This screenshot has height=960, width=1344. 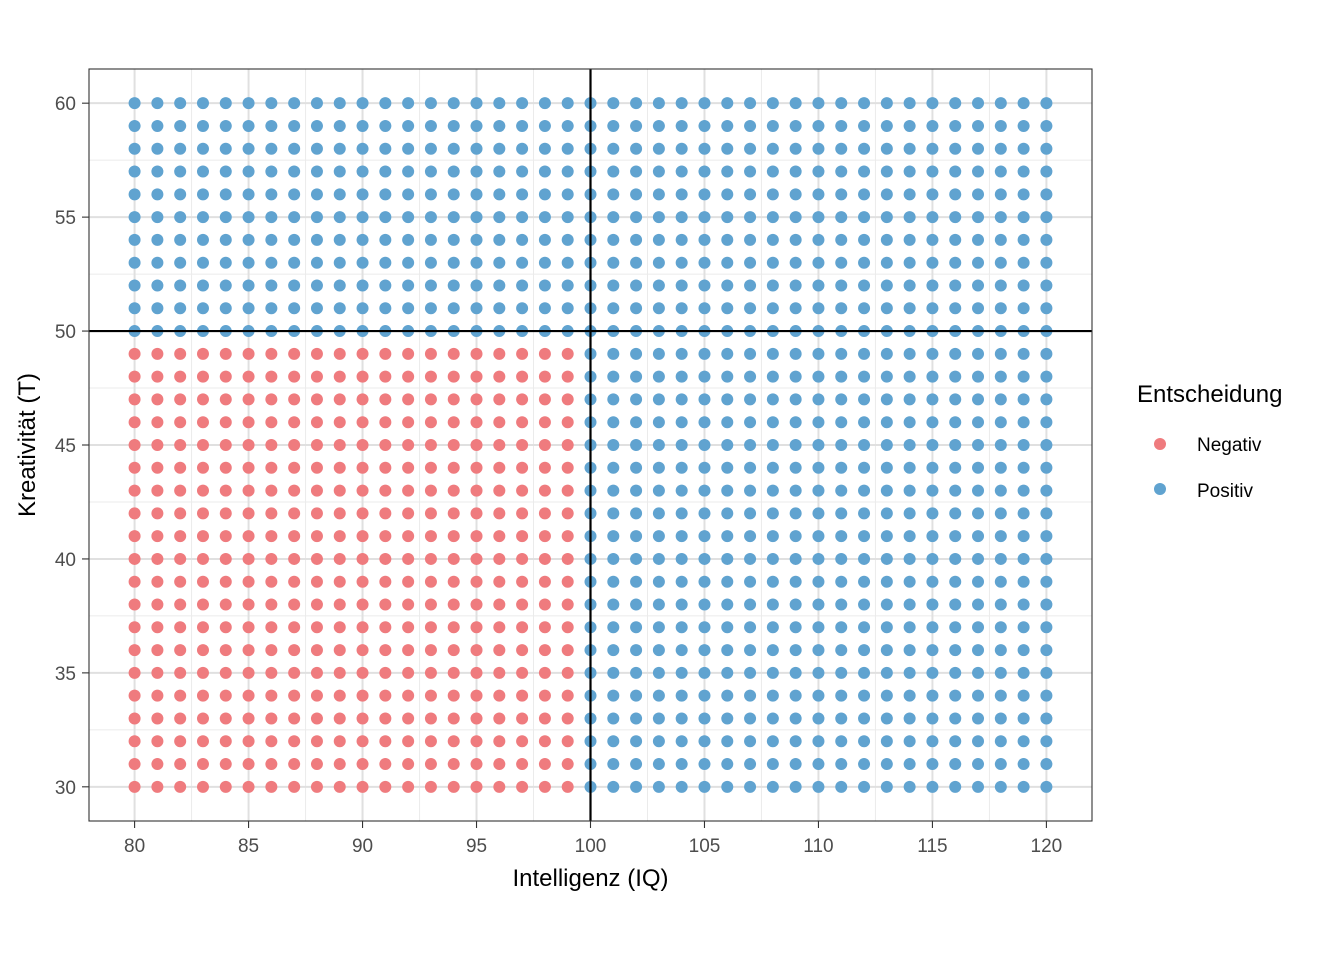 What do you see at coordinates (476, 846) in the screenshot?
I see `x-tick-label: 95` at bounding box center [476, 846].